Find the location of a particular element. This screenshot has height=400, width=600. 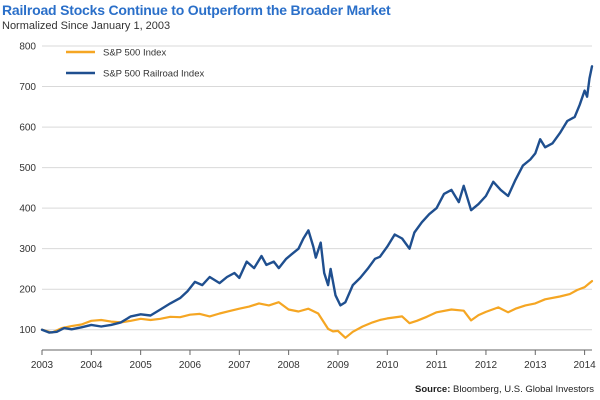

source-text: Bloomberg, U.S. Global Investors is located at coordinates (522, 389).